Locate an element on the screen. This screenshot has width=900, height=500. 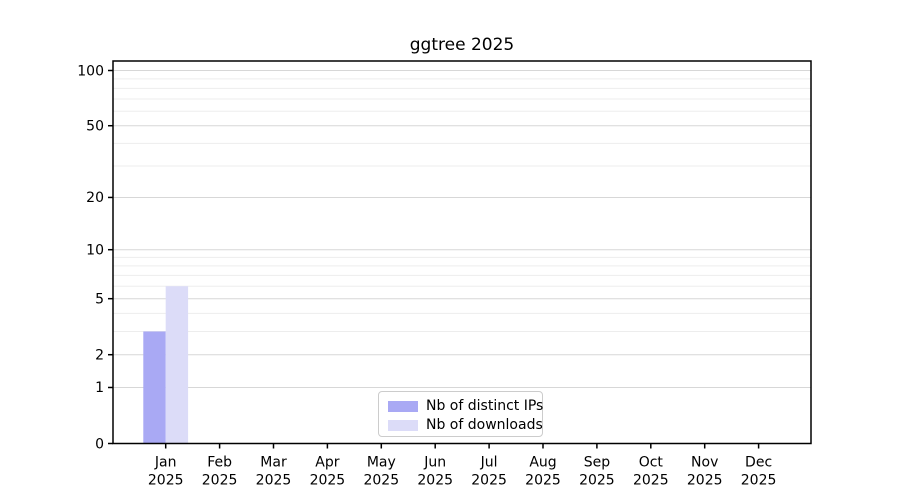
legend: Nb of distinct IPs Nb of downloads is located at coordinates (460, 414).